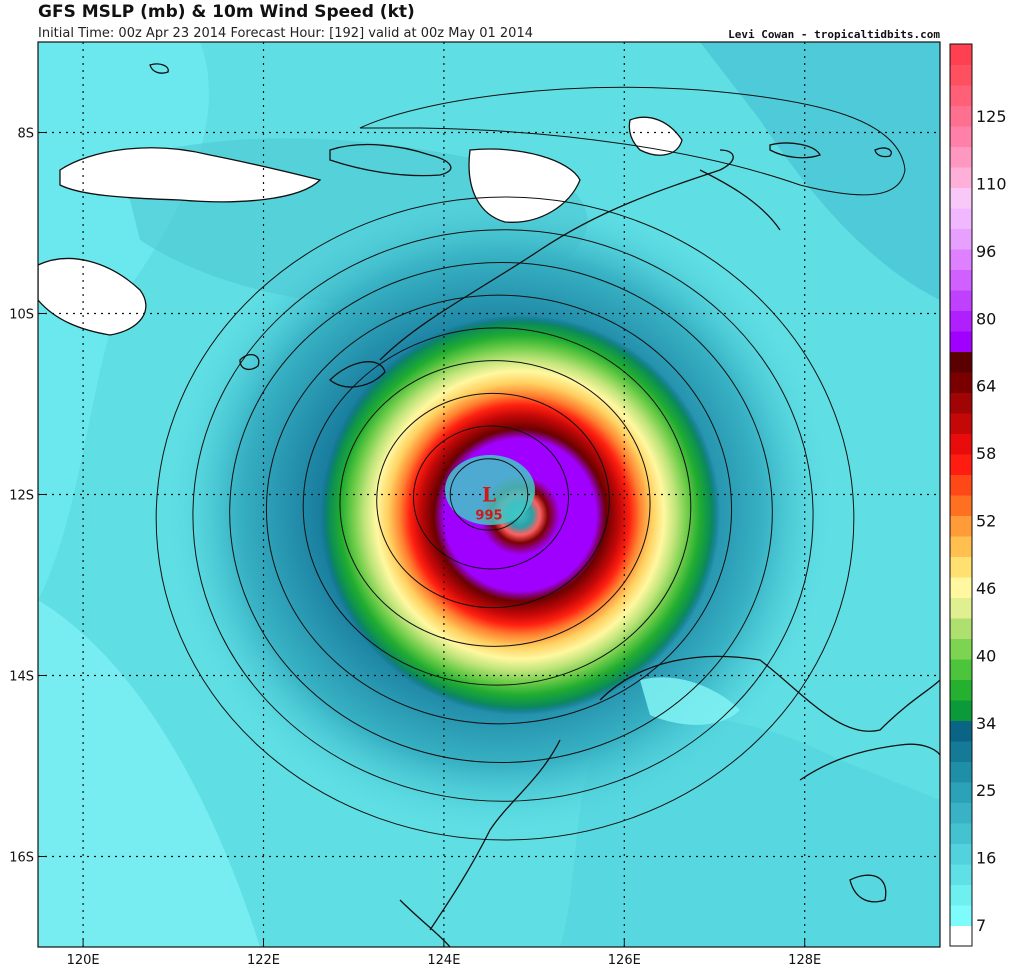  I want to click on lat-label-3: 14S, so click(21, 677).